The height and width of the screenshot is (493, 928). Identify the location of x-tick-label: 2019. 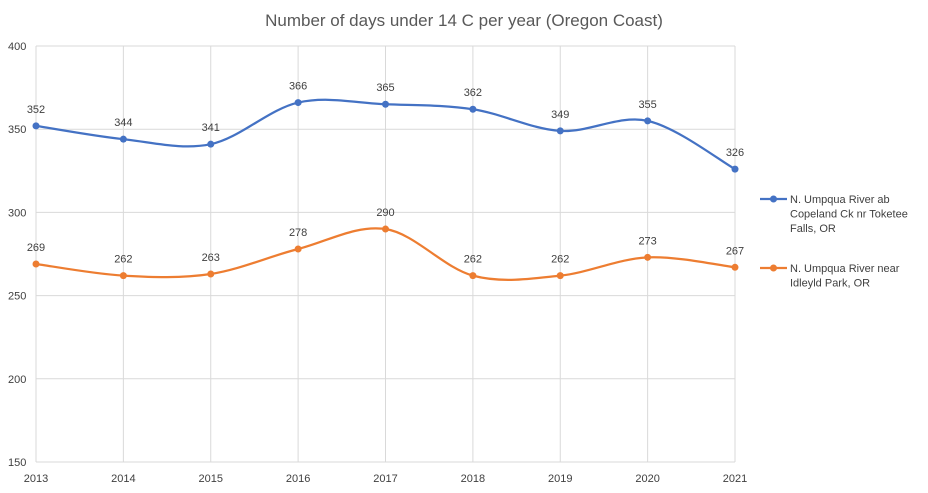
(560, 479).